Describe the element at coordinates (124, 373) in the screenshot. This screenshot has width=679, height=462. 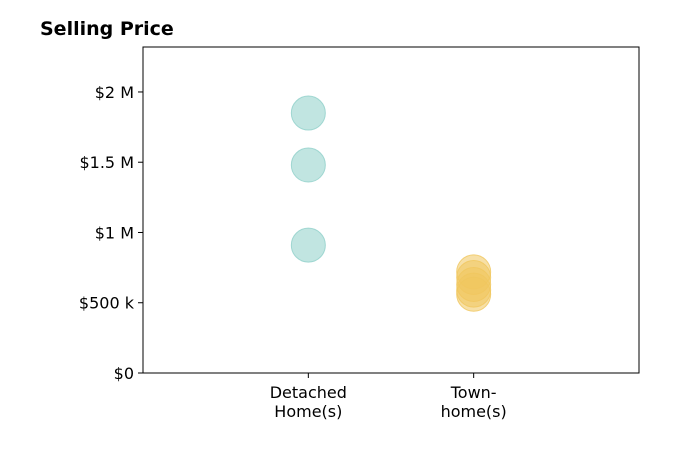
I see `y-tick-label: $0` at that location.